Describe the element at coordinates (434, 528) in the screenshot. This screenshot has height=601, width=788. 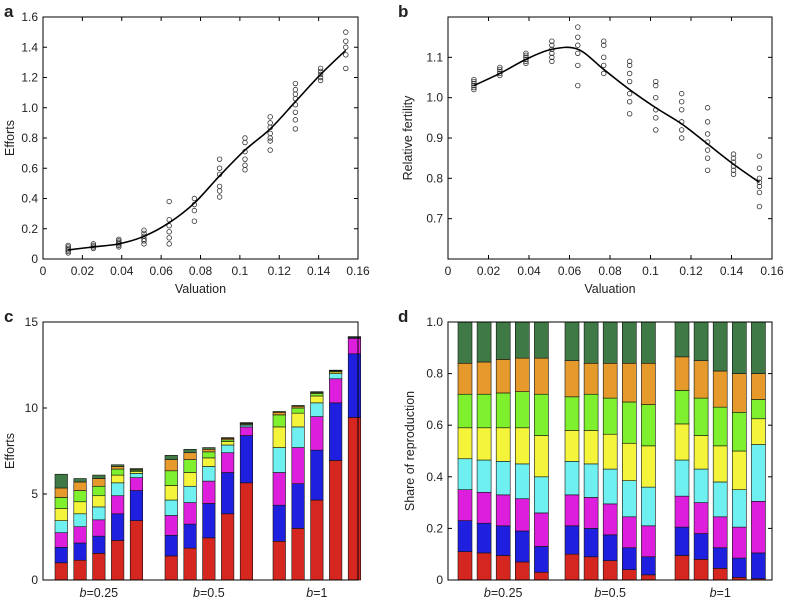
I see `d-ytick-label: 0.2` at that location.